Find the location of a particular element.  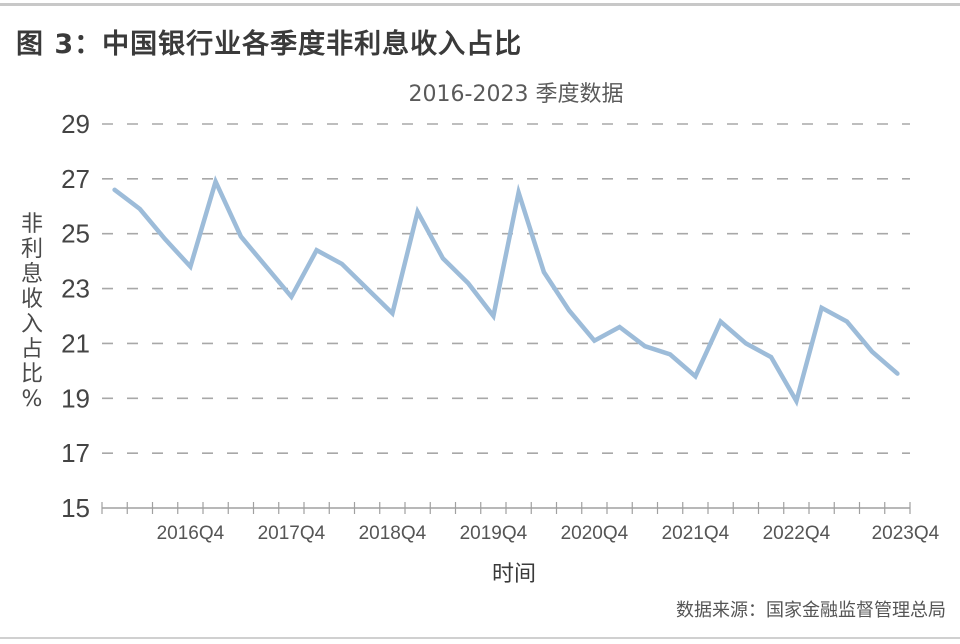

y-axis-label-char: 息 is located at coordinates (31, 274).